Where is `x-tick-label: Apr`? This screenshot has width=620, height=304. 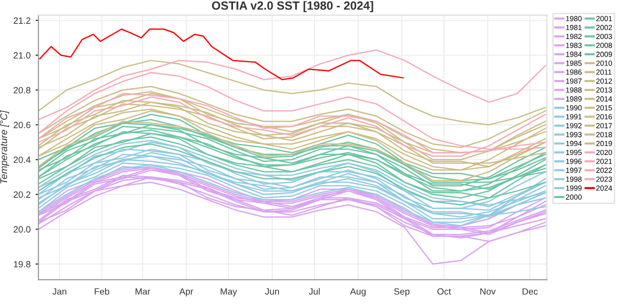 x-tick-label: Apr is located at coordinates (186, 292).